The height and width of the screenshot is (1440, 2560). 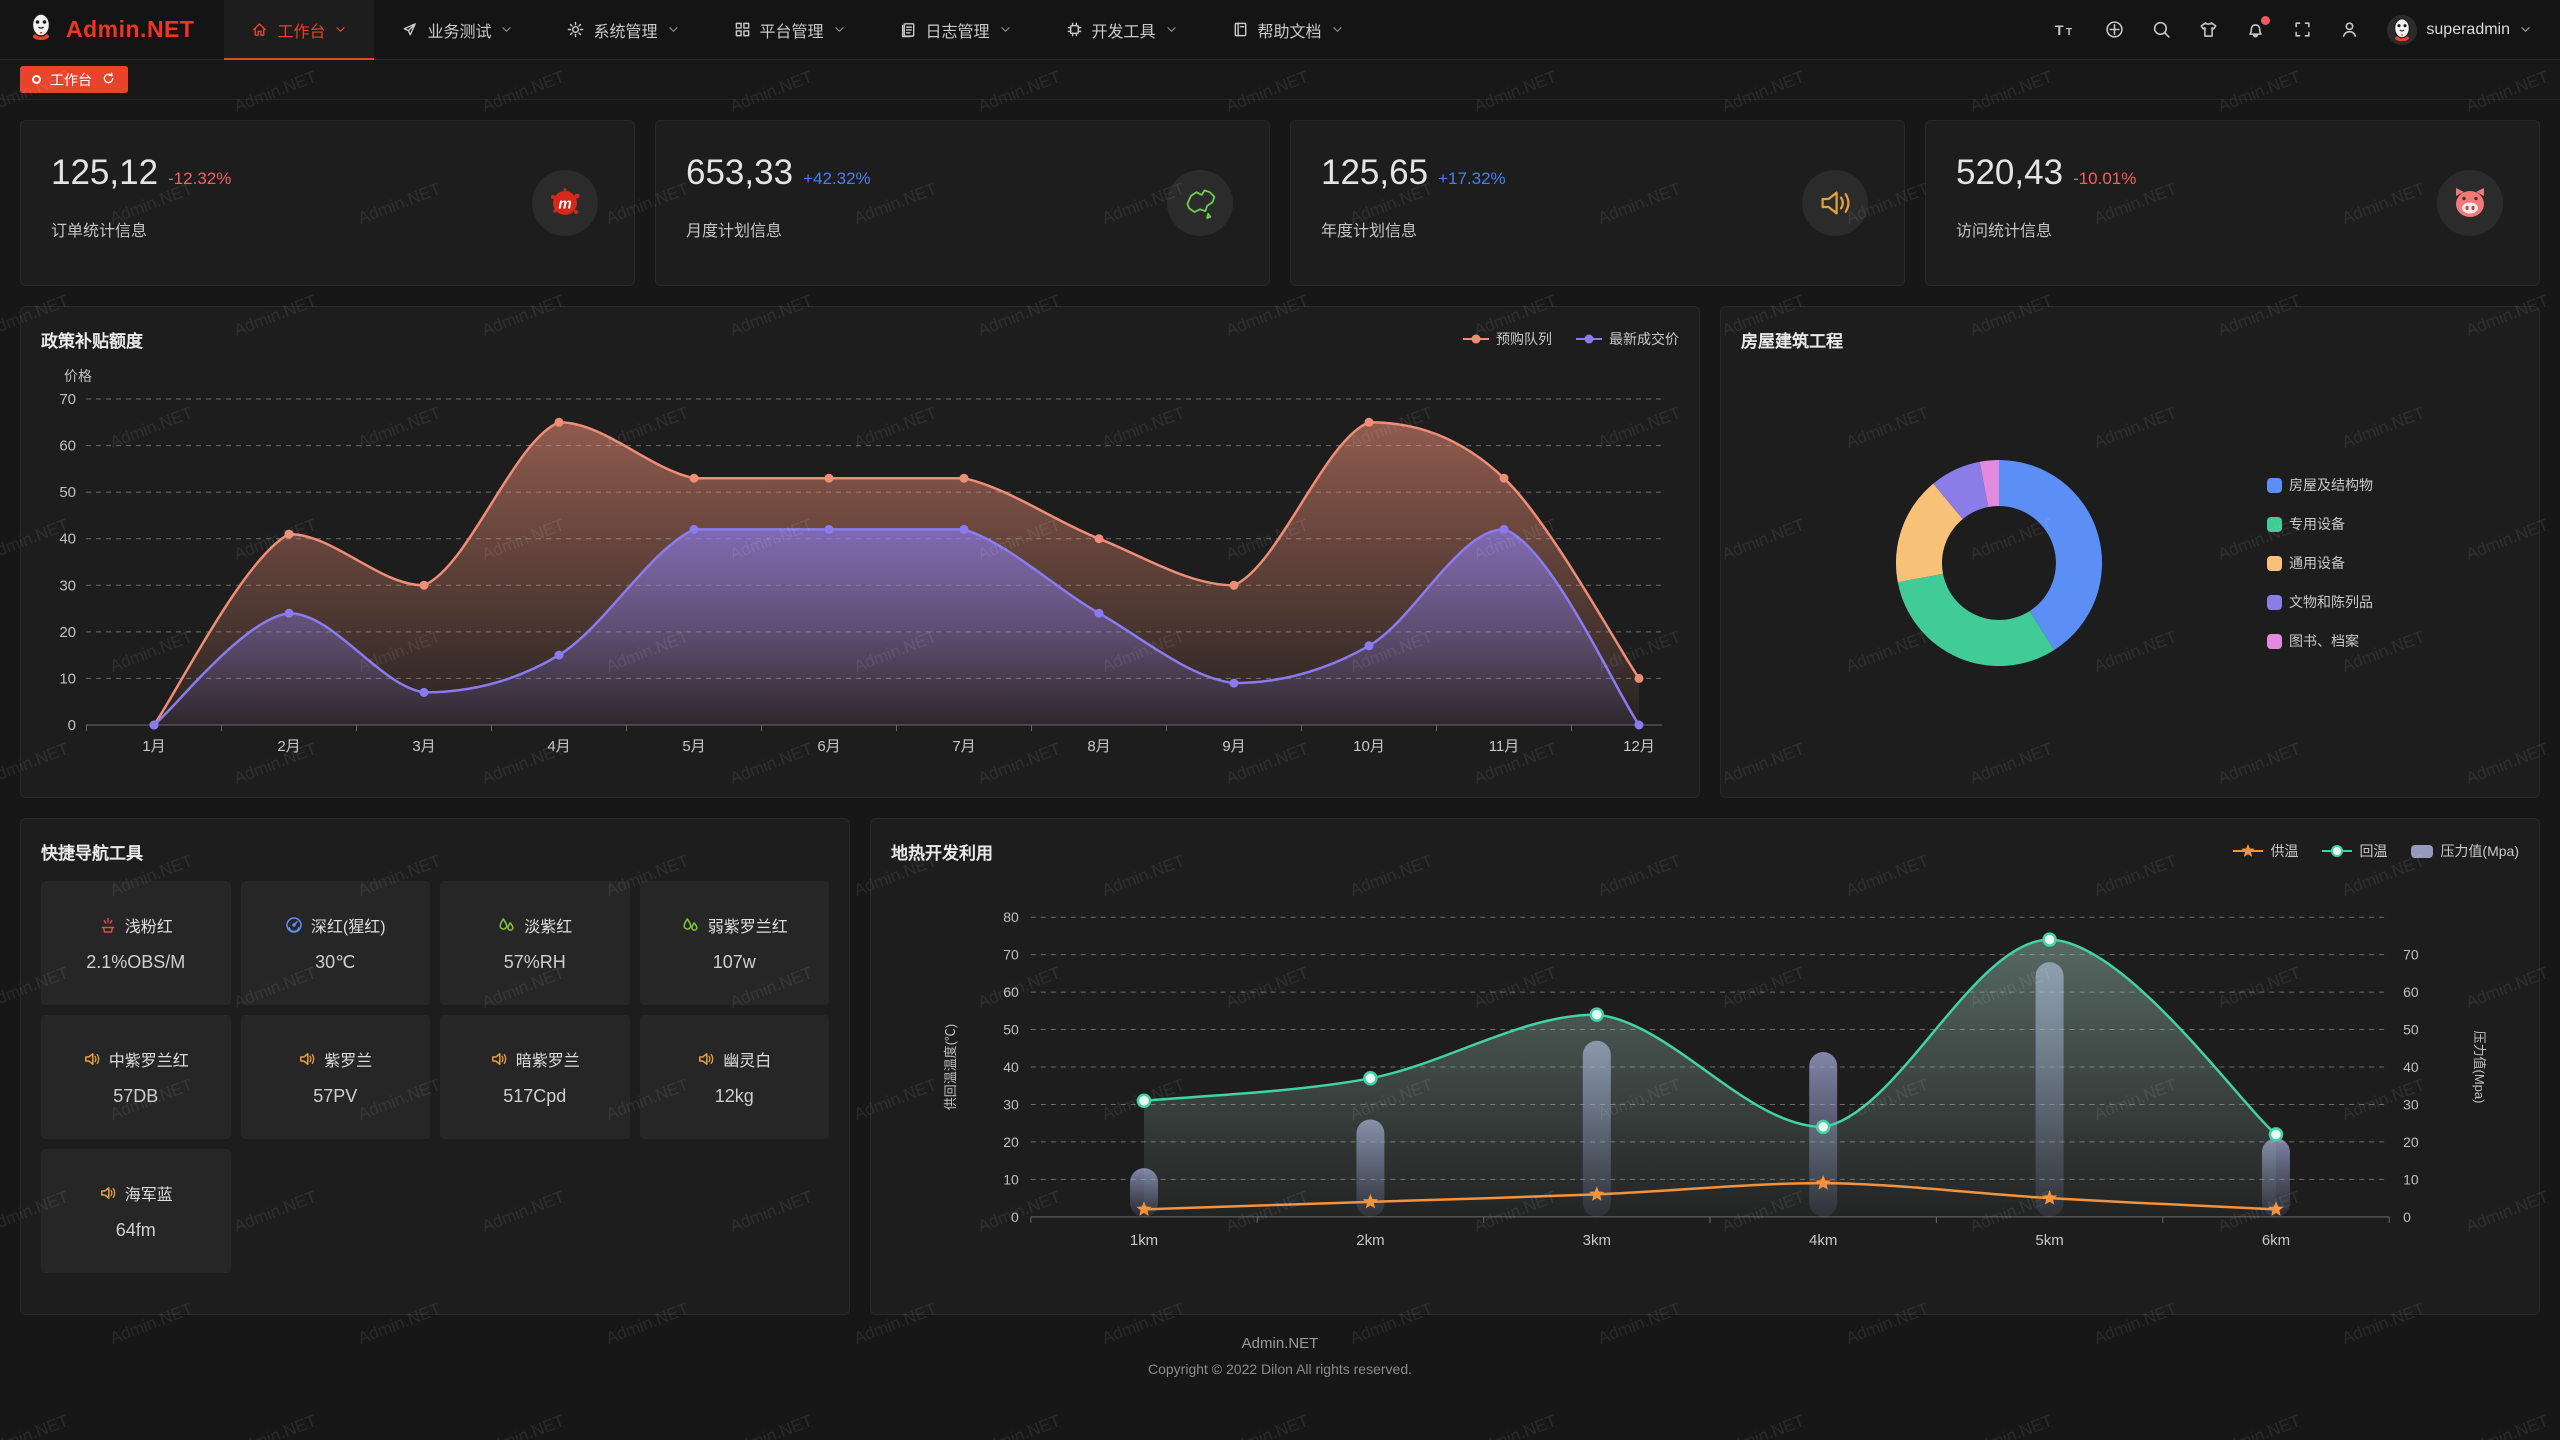 I want to click on quick-nav-item-8: 幽灵白 12kg, so click(x=734, y=1077).